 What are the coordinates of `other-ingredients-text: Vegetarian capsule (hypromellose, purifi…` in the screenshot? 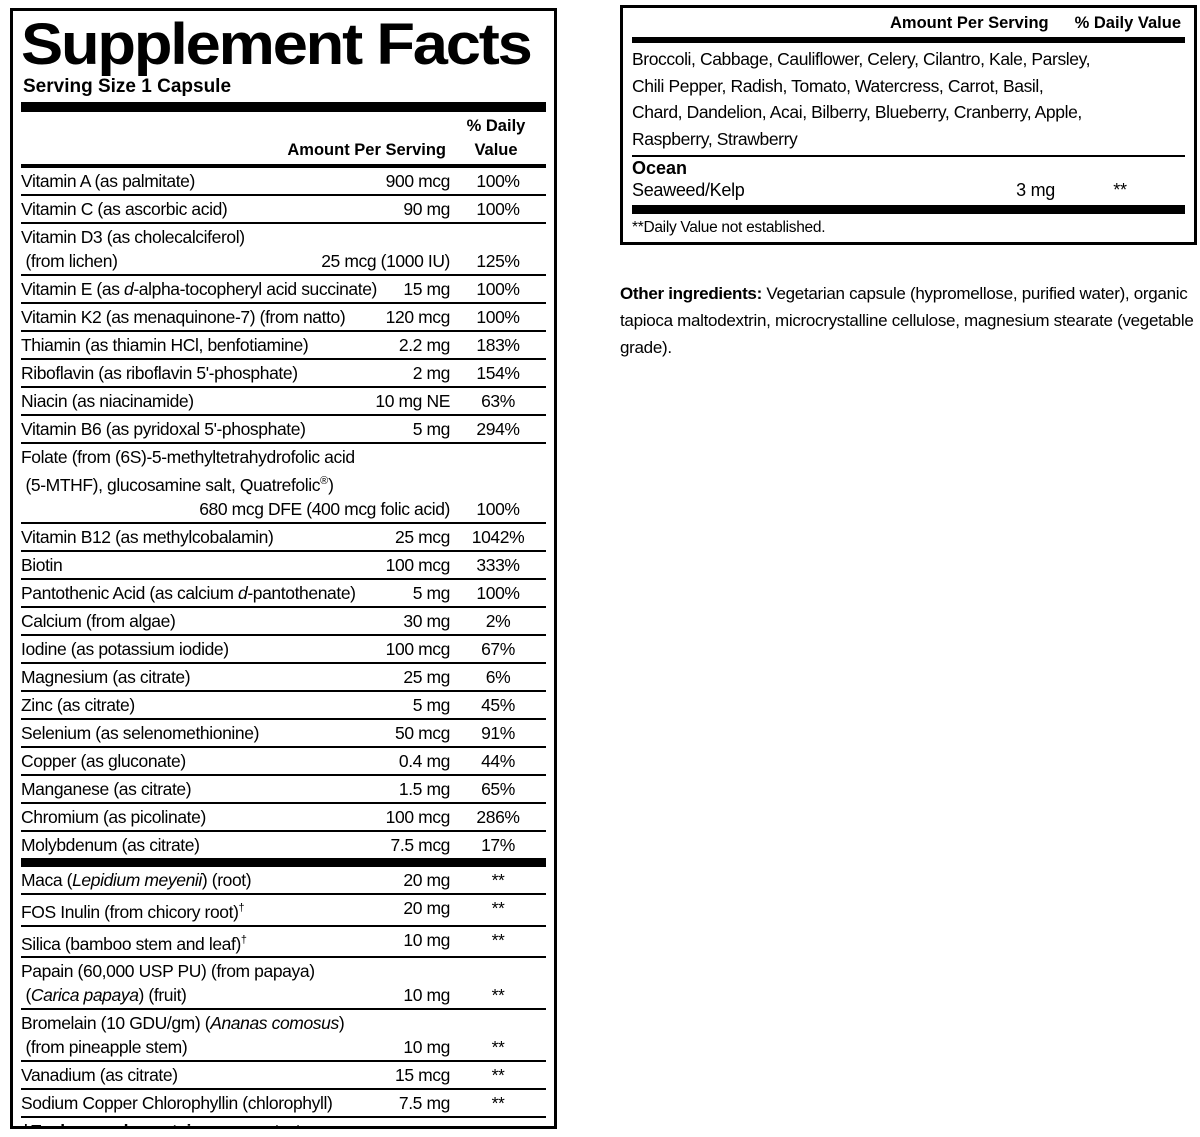 It's located at (907, 320).